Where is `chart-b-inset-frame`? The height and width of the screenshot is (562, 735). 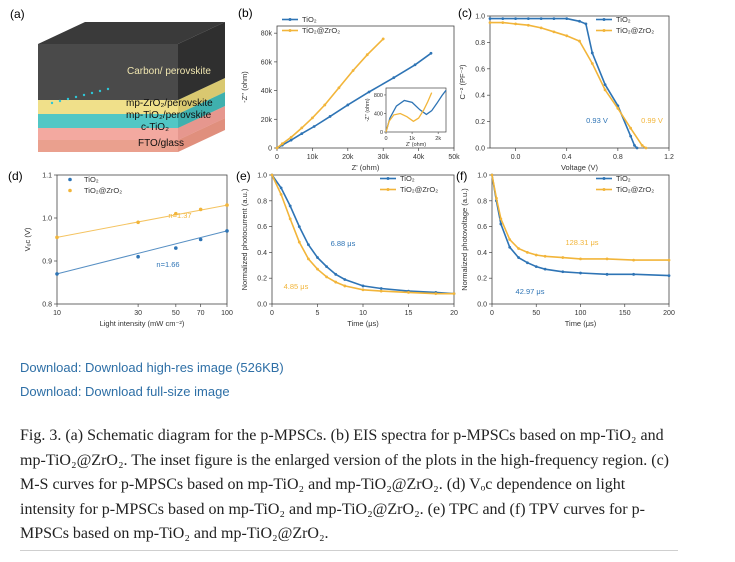 chart-b-inset-frame is located at coordinates (416, 110).